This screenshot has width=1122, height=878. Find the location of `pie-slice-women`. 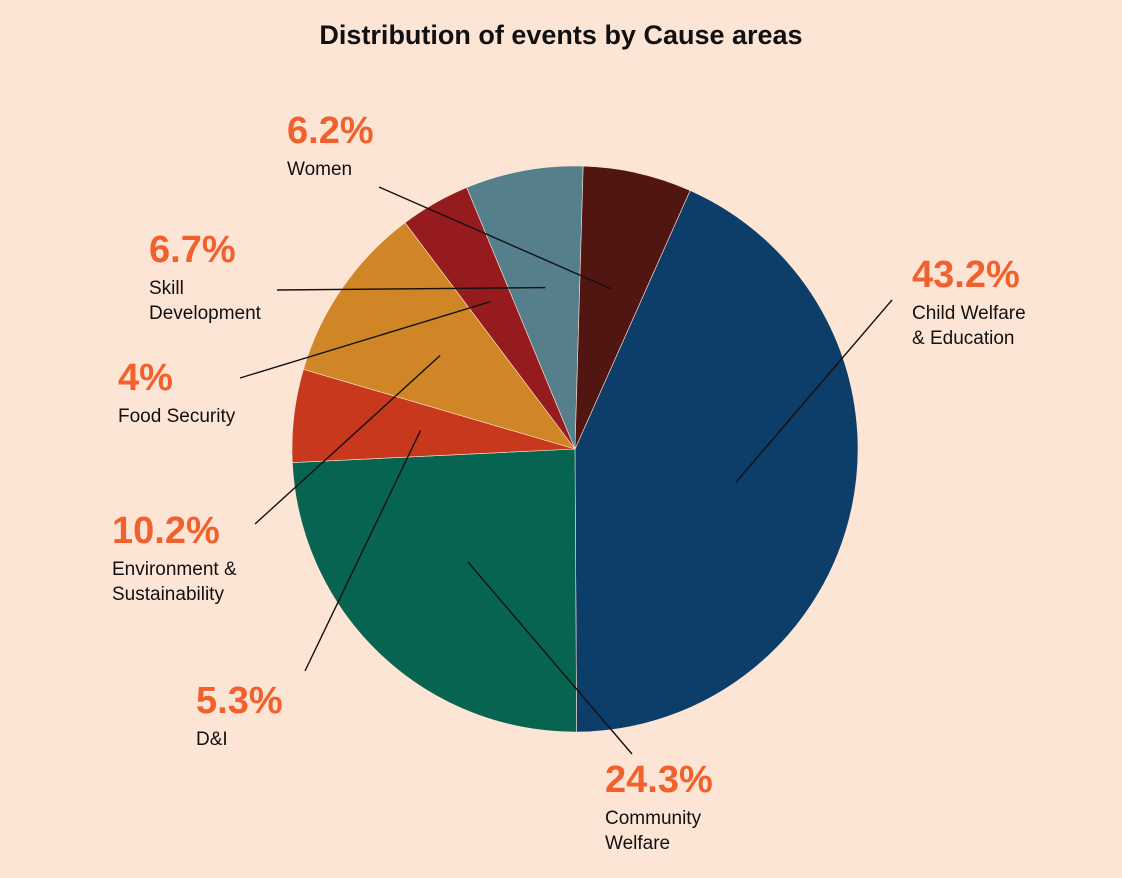

pie-slice-women is located at coordinates (632, 307).